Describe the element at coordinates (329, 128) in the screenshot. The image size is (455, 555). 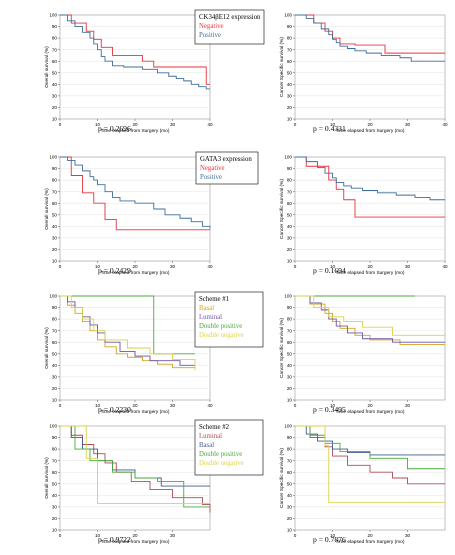
I see `p-value: p = 0.4331` at that location.